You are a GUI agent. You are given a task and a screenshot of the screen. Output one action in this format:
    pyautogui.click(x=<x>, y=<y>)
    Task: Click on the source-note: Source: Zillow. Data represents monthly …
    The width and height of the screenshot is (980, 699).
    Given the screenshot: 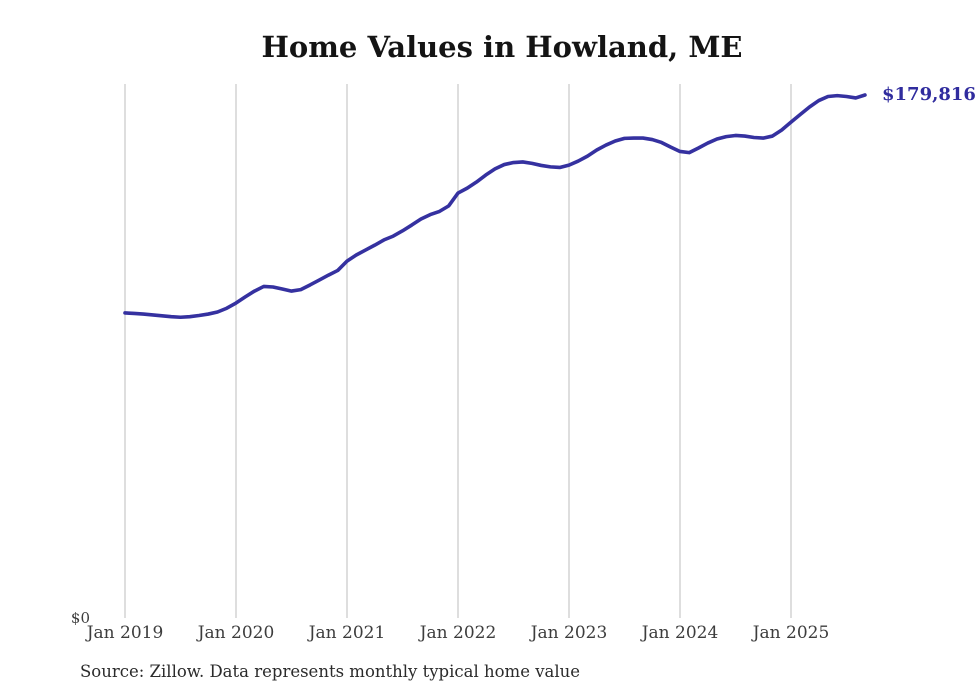 What is the action you would take?
    pyautogui.click(x=330, y=671)
    